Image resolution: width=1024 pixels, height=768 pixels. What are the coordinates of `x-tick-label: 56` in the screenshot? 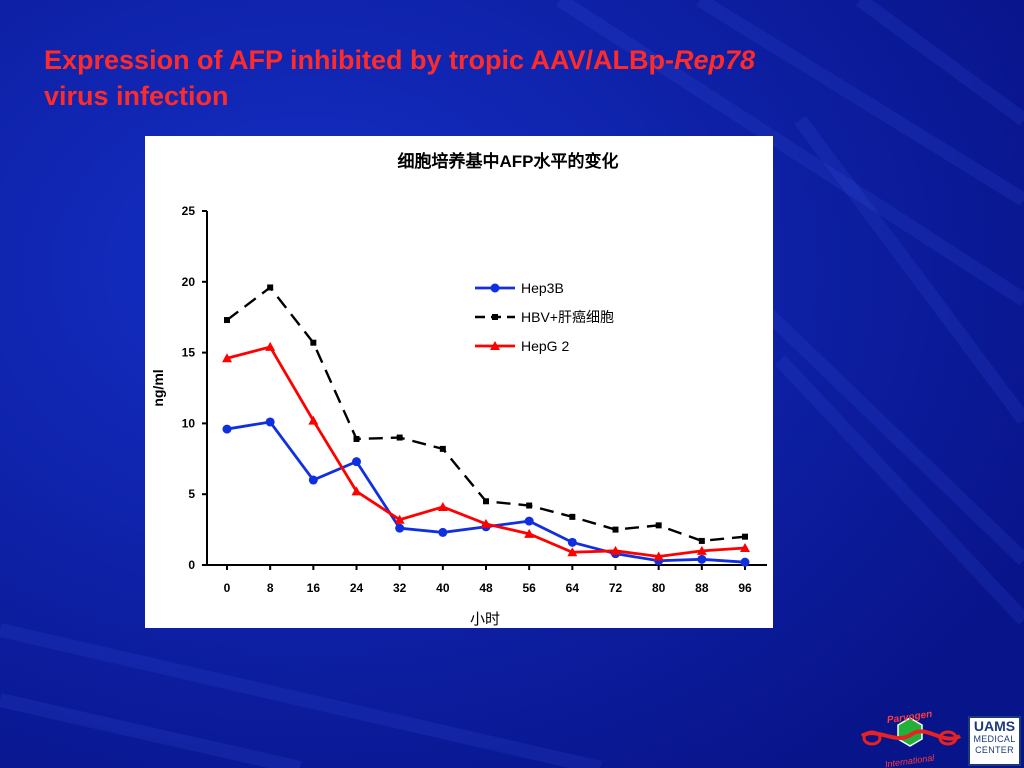 It's located at (529, 588).